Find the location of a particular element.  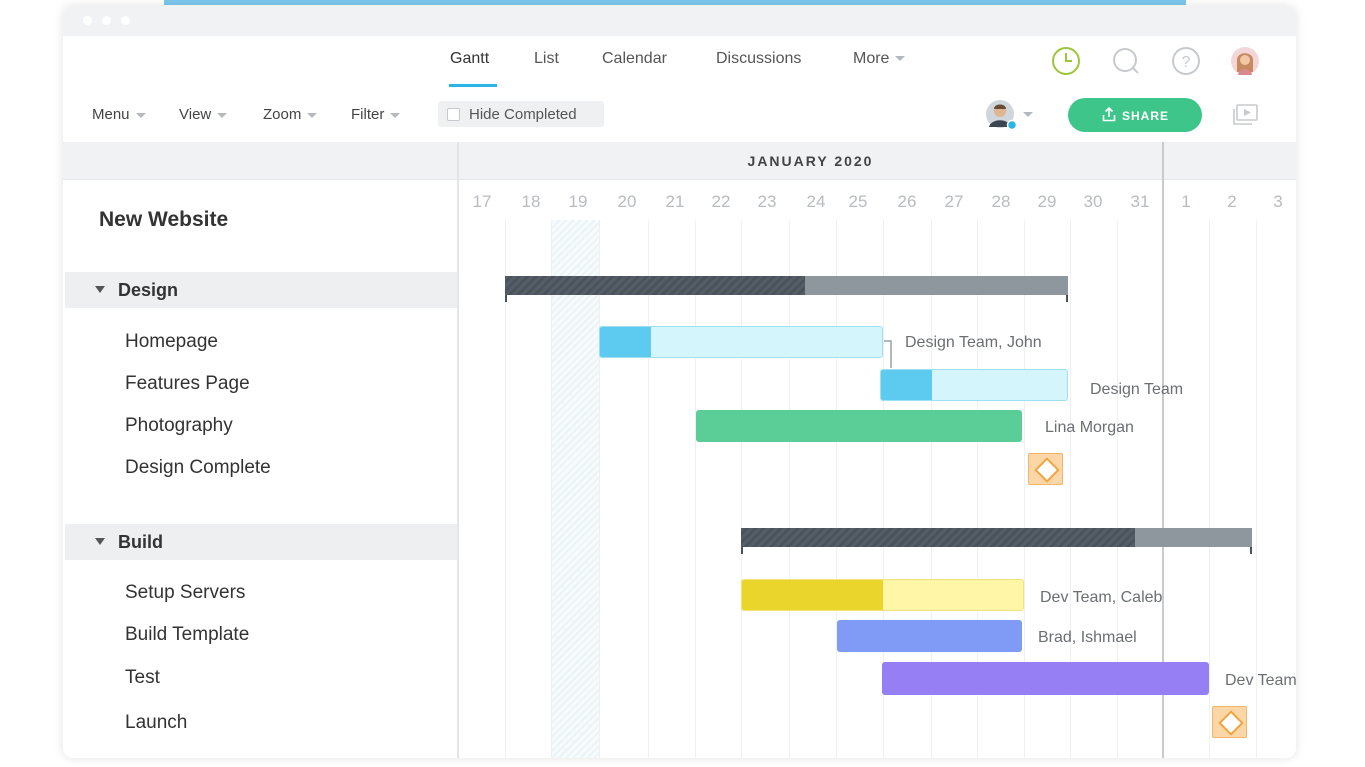

task-bar-homepage is located at coordinates (741, 342).